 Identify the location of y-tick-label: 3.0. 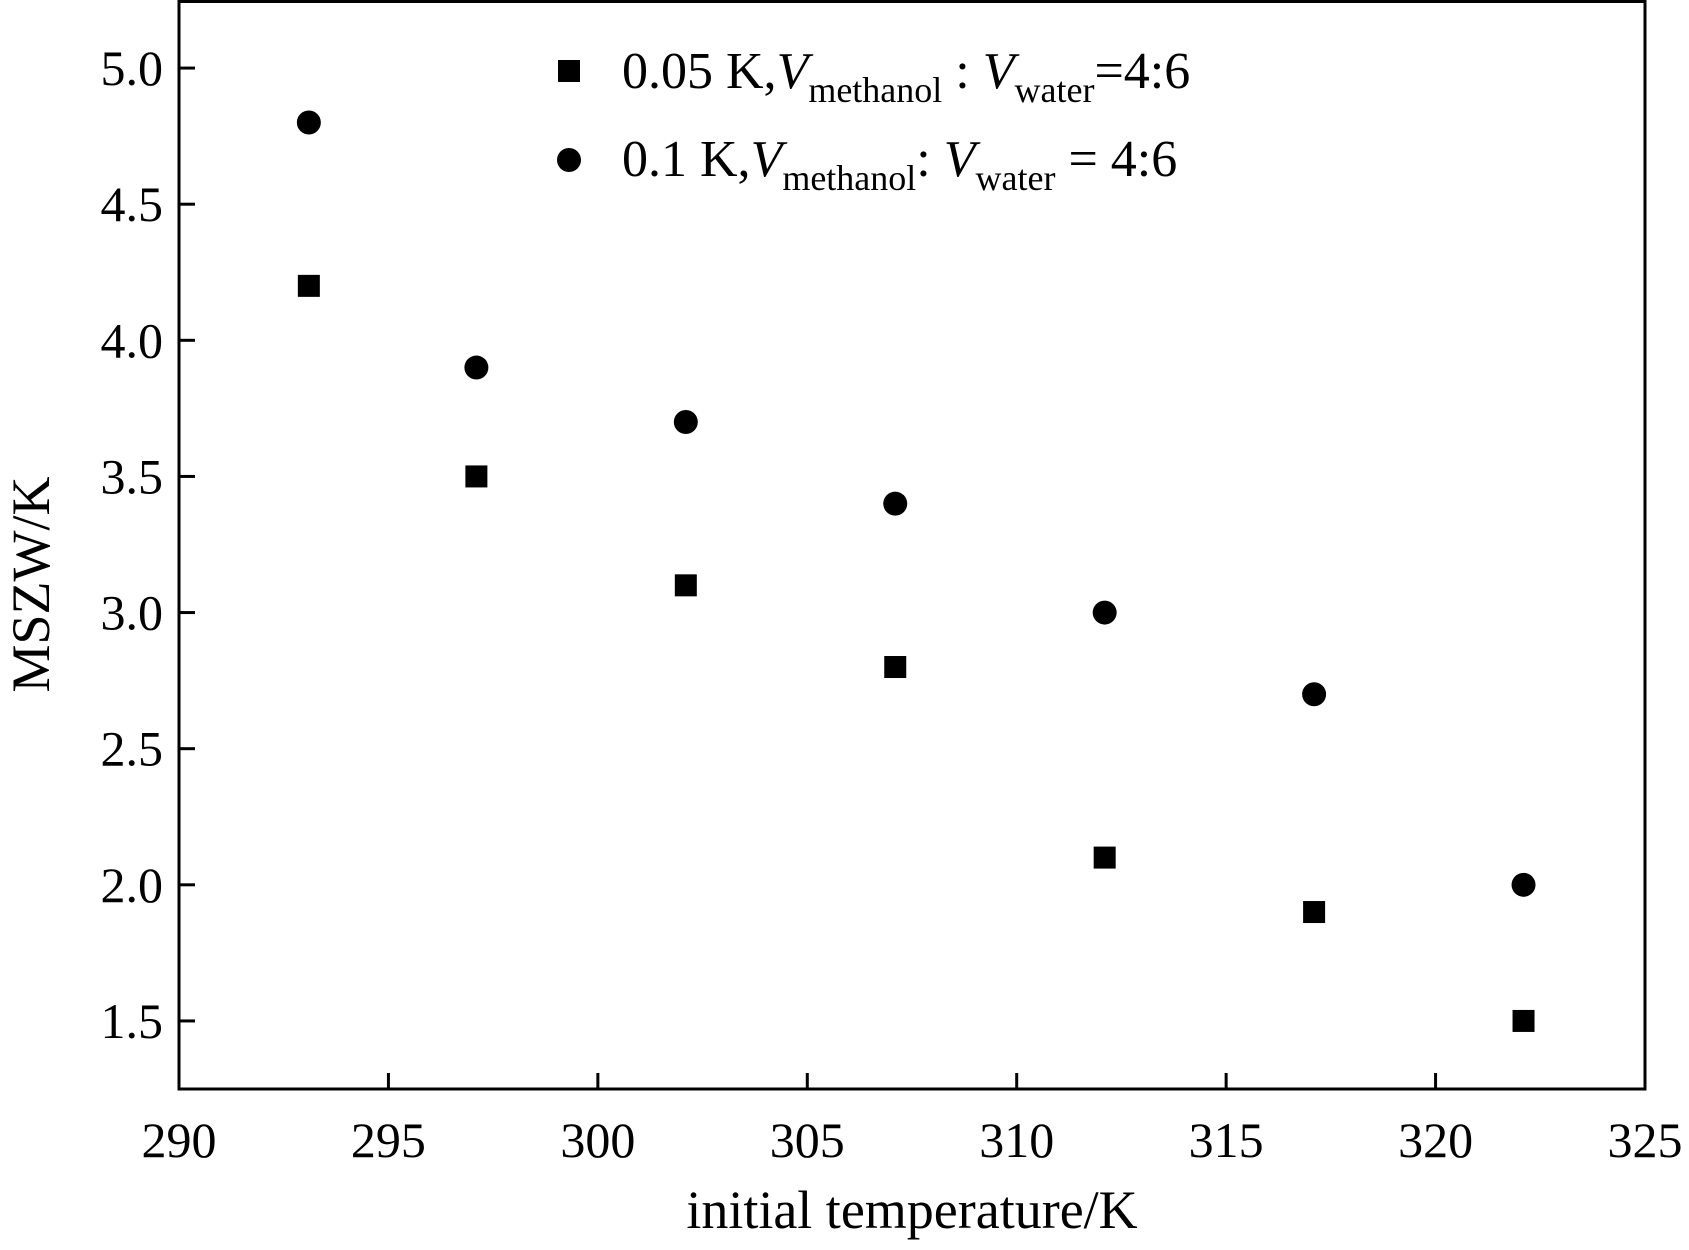
(132, 613).